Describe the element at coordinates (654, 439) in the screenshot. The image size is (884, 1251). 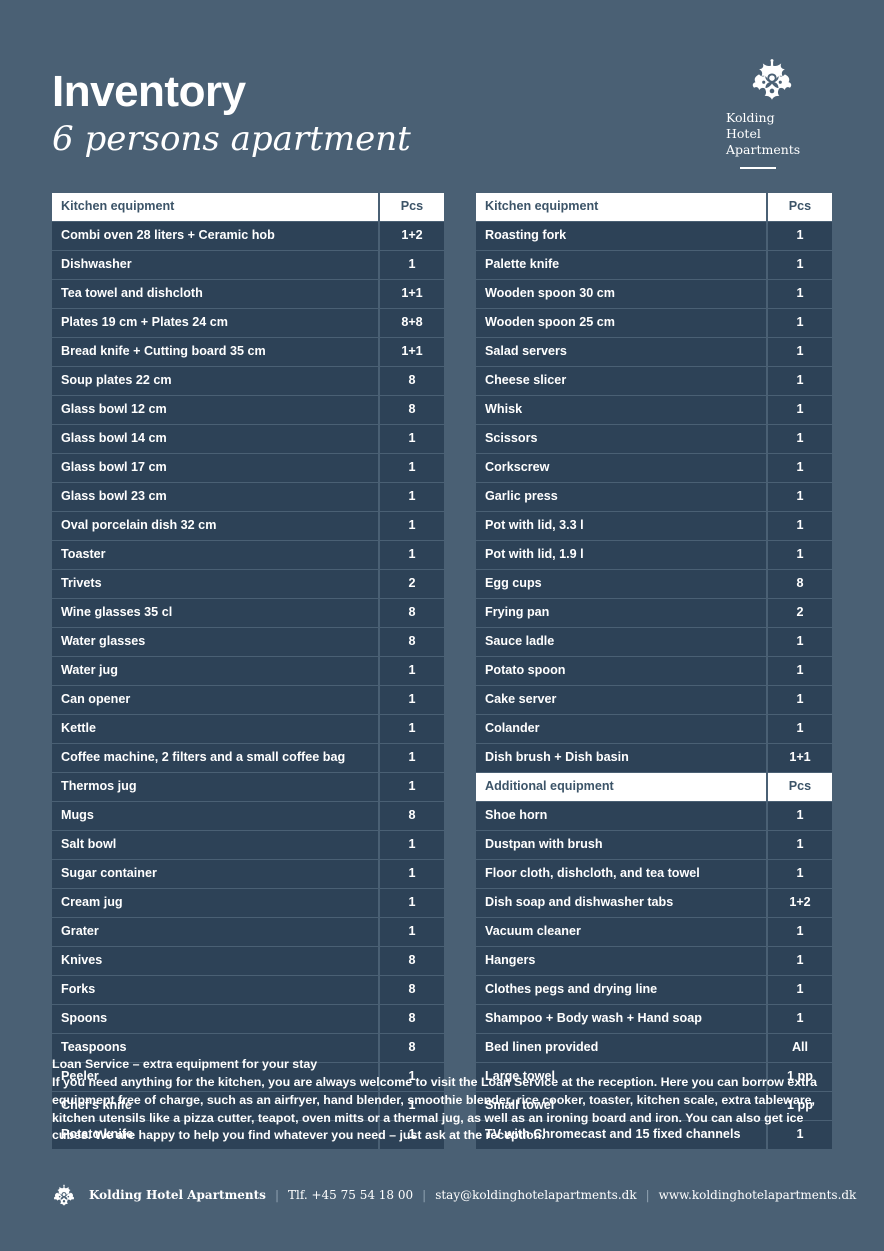
I see `table-row: Scissors 1` at that location.